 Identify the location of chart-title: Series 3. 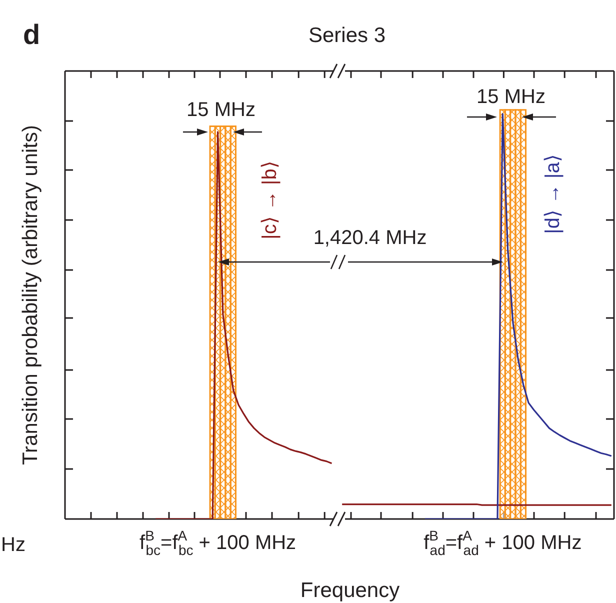
(347, 35).